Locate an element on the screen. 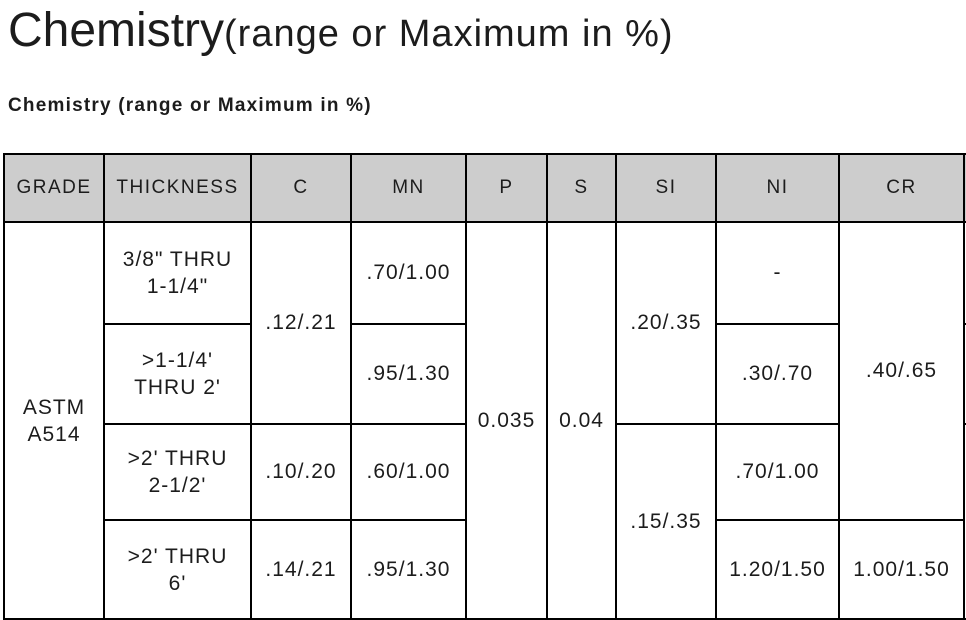 This screenshot has height=620, width=966. cell-cr-rows-1-3: .40/.65 is located at coordinates (901, 371).